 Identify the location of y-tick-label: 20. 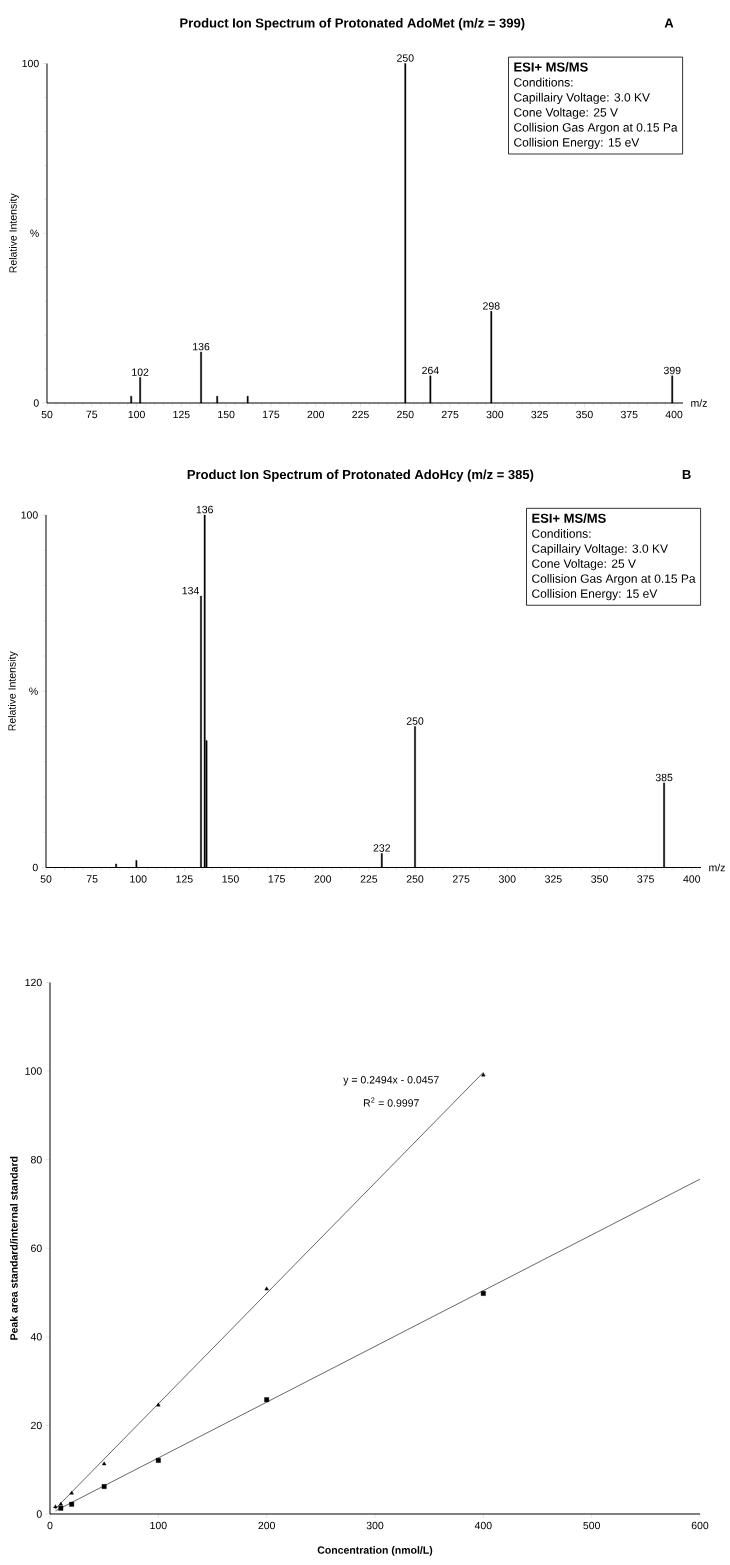
(36, 1425).